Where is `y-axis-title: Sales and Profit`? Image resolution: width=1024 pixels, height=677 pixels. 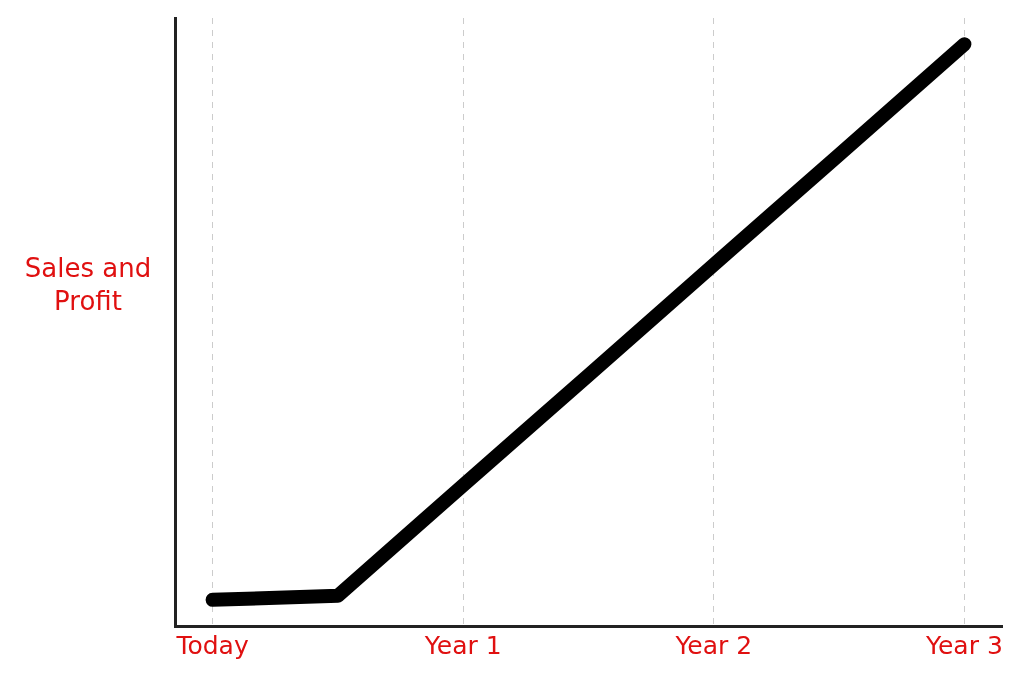
y-axis-title: Sales and Profit is located at coordinates (88, 285).